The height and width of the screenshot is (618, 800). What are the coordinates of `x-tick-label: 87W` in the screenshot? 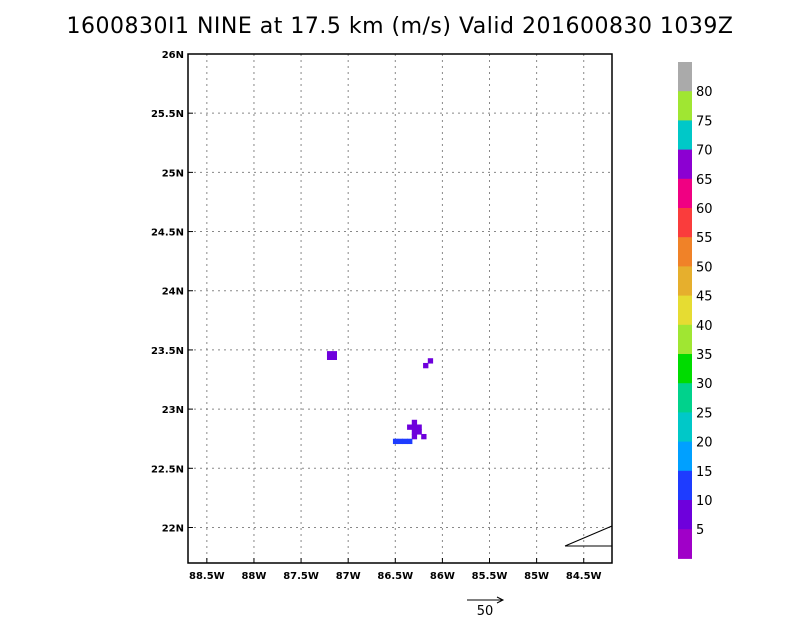 It's located at (348, 576).